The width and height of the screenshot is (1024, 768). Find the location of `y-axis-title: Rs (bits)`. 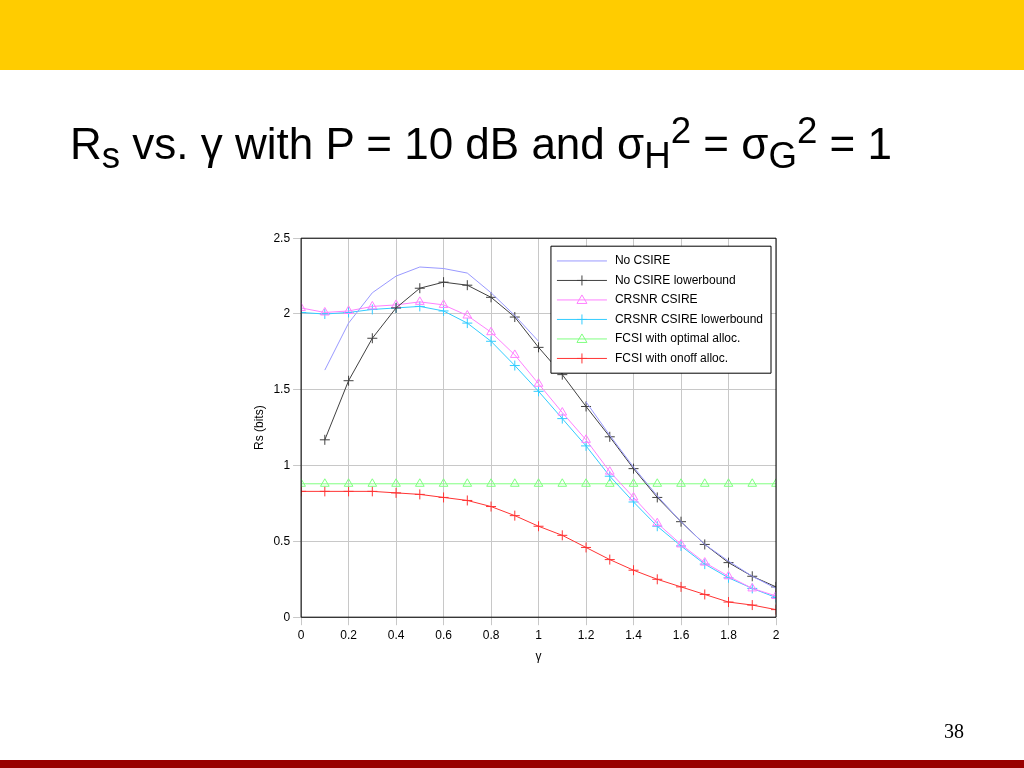

y-axis-title: Rs (bits) is located at coordinates (258, 428).